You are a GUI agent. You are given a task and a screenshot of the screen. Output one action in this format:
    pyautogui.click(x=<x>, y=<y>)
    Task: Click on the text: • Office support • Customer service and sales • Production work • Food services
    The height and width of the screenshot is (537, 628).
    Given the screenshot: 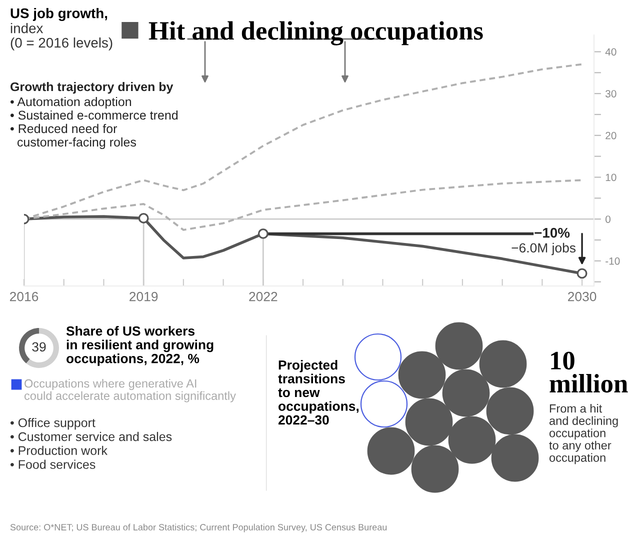 What is the action you would take?
    pyautogui.click(x=91, y=443)
    